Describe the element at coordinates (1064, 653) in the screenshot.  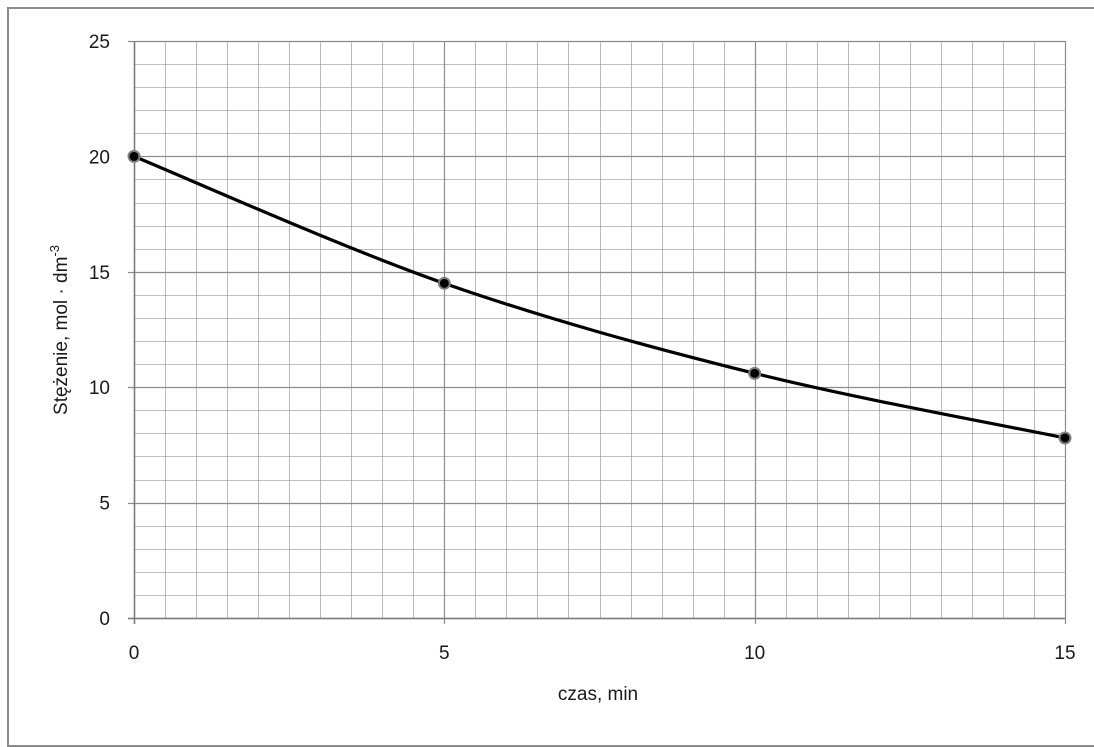
I see `x-tick-label: 15` at that location.